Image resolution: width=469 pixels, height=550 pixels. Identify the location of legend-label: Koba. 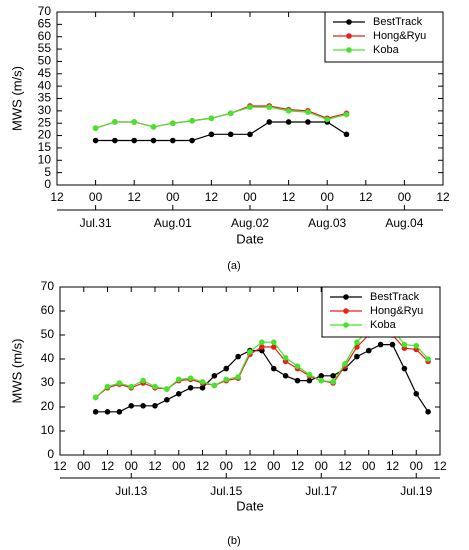
(386, 50).